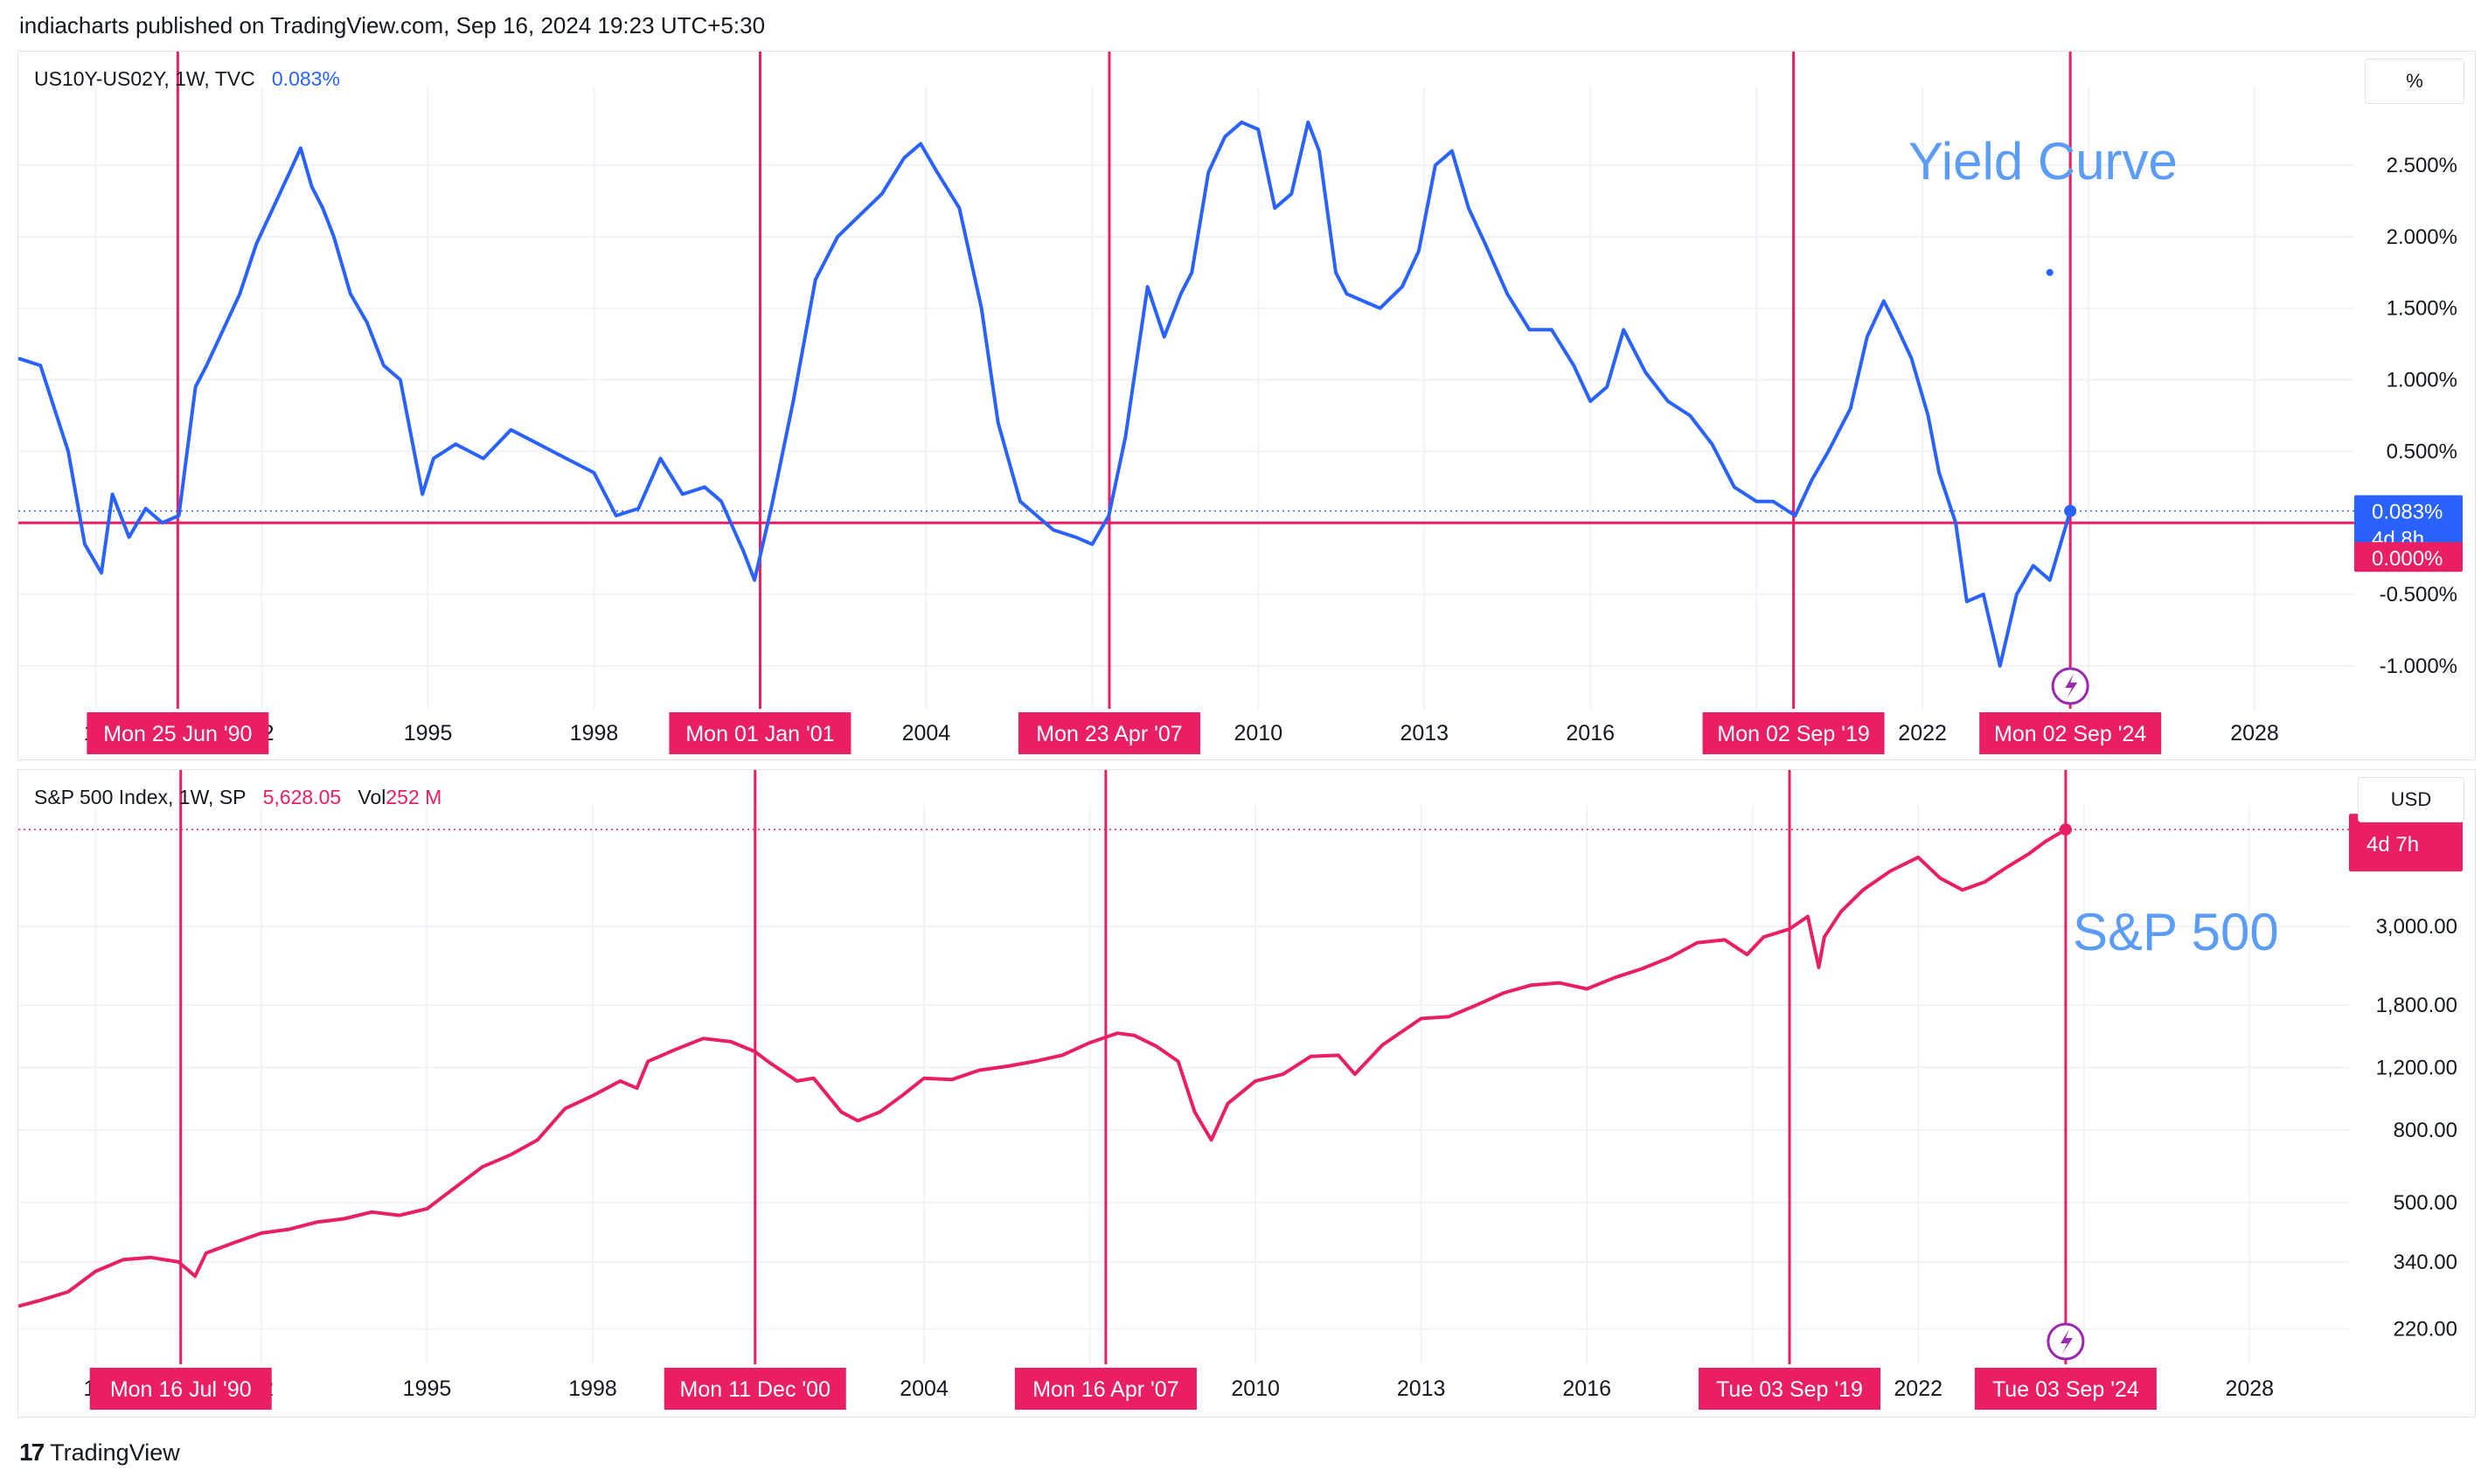  I want to click on chart1-date-label-1: Mon 11 Dec '00, so click(755, 1389).